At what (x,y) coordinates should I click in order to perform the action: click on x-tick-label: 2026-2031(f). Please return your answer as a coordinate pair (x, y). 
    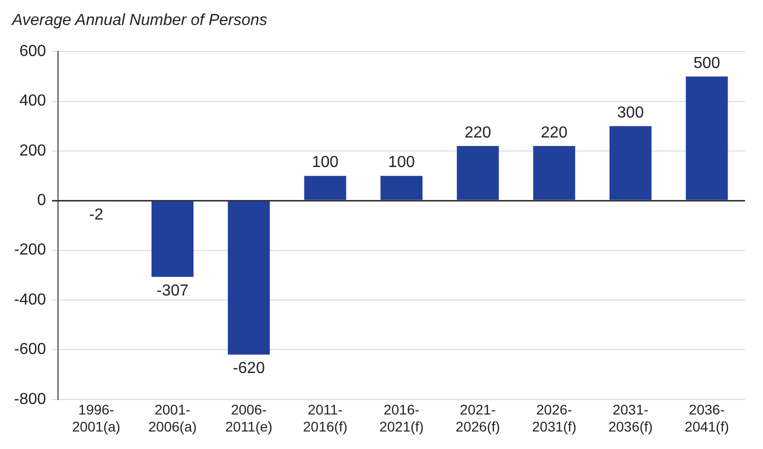
    Looking at the image, I should click on (554, 418).